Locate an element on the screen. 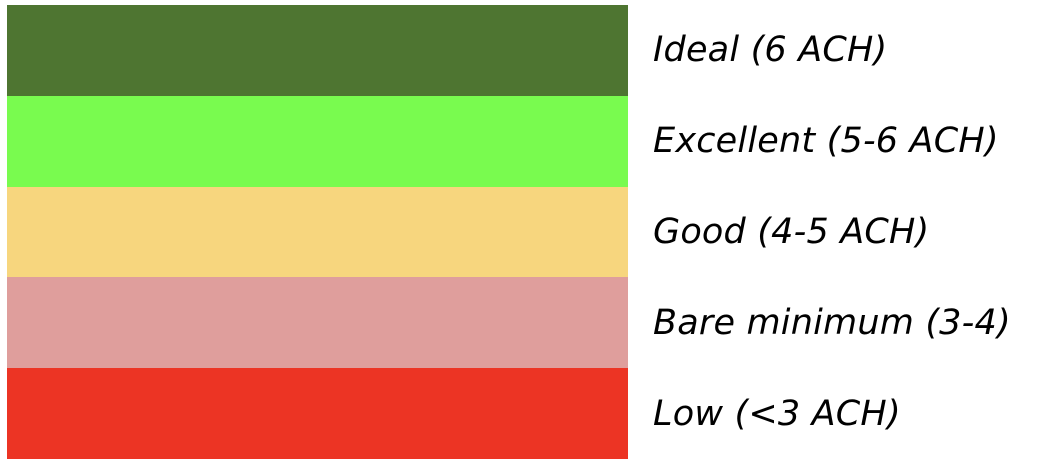 Image resolution: width=1049 pixels, height=463 pixels. swatch-bare-minimum is located at coordinates (317, 323).